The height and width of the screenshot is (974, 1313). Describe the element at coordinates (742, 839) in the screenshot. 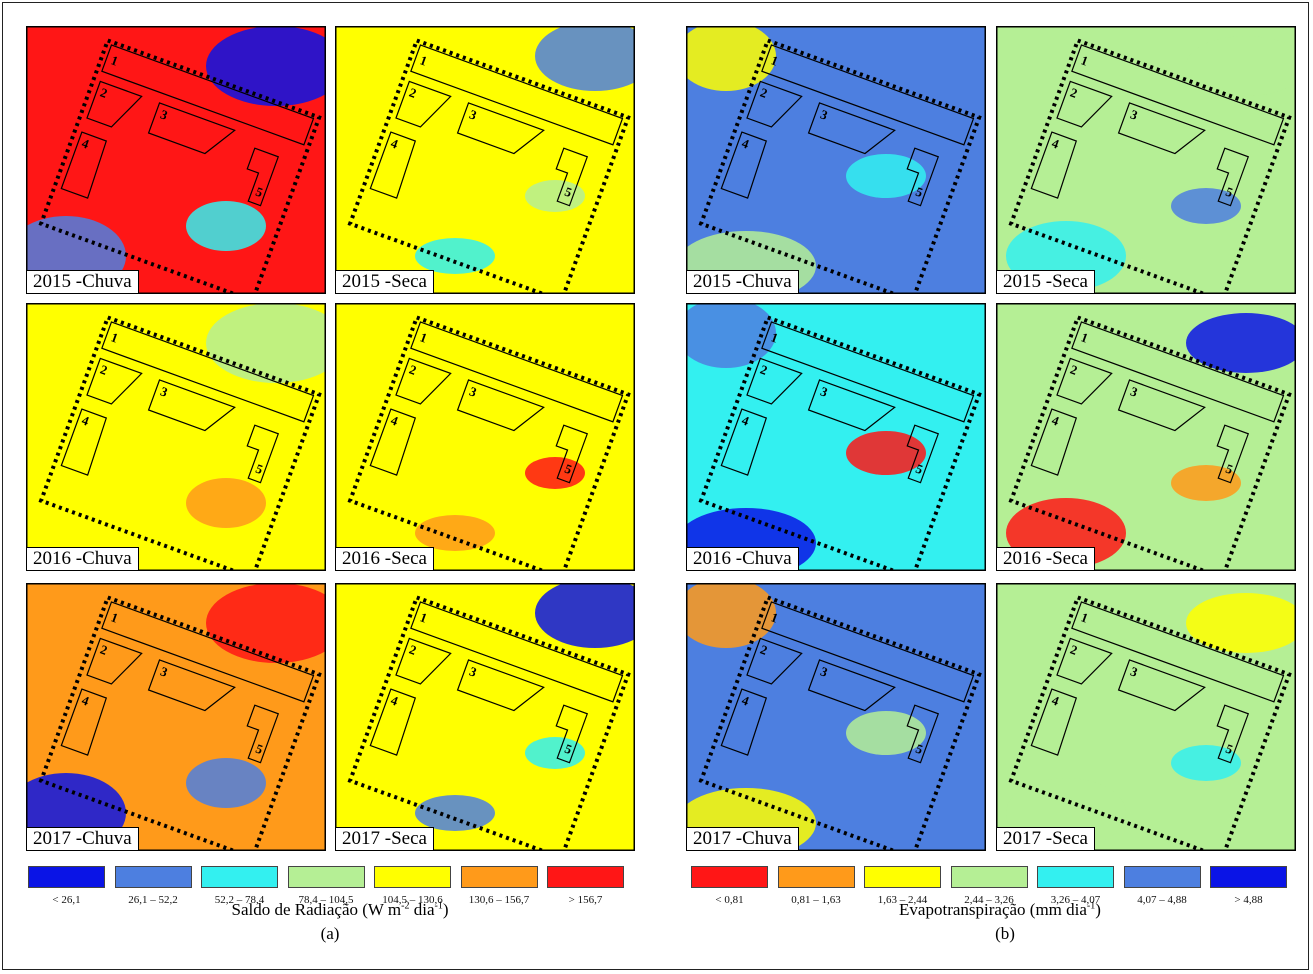

I see `map-label: 2017 -Chuva` at that location.